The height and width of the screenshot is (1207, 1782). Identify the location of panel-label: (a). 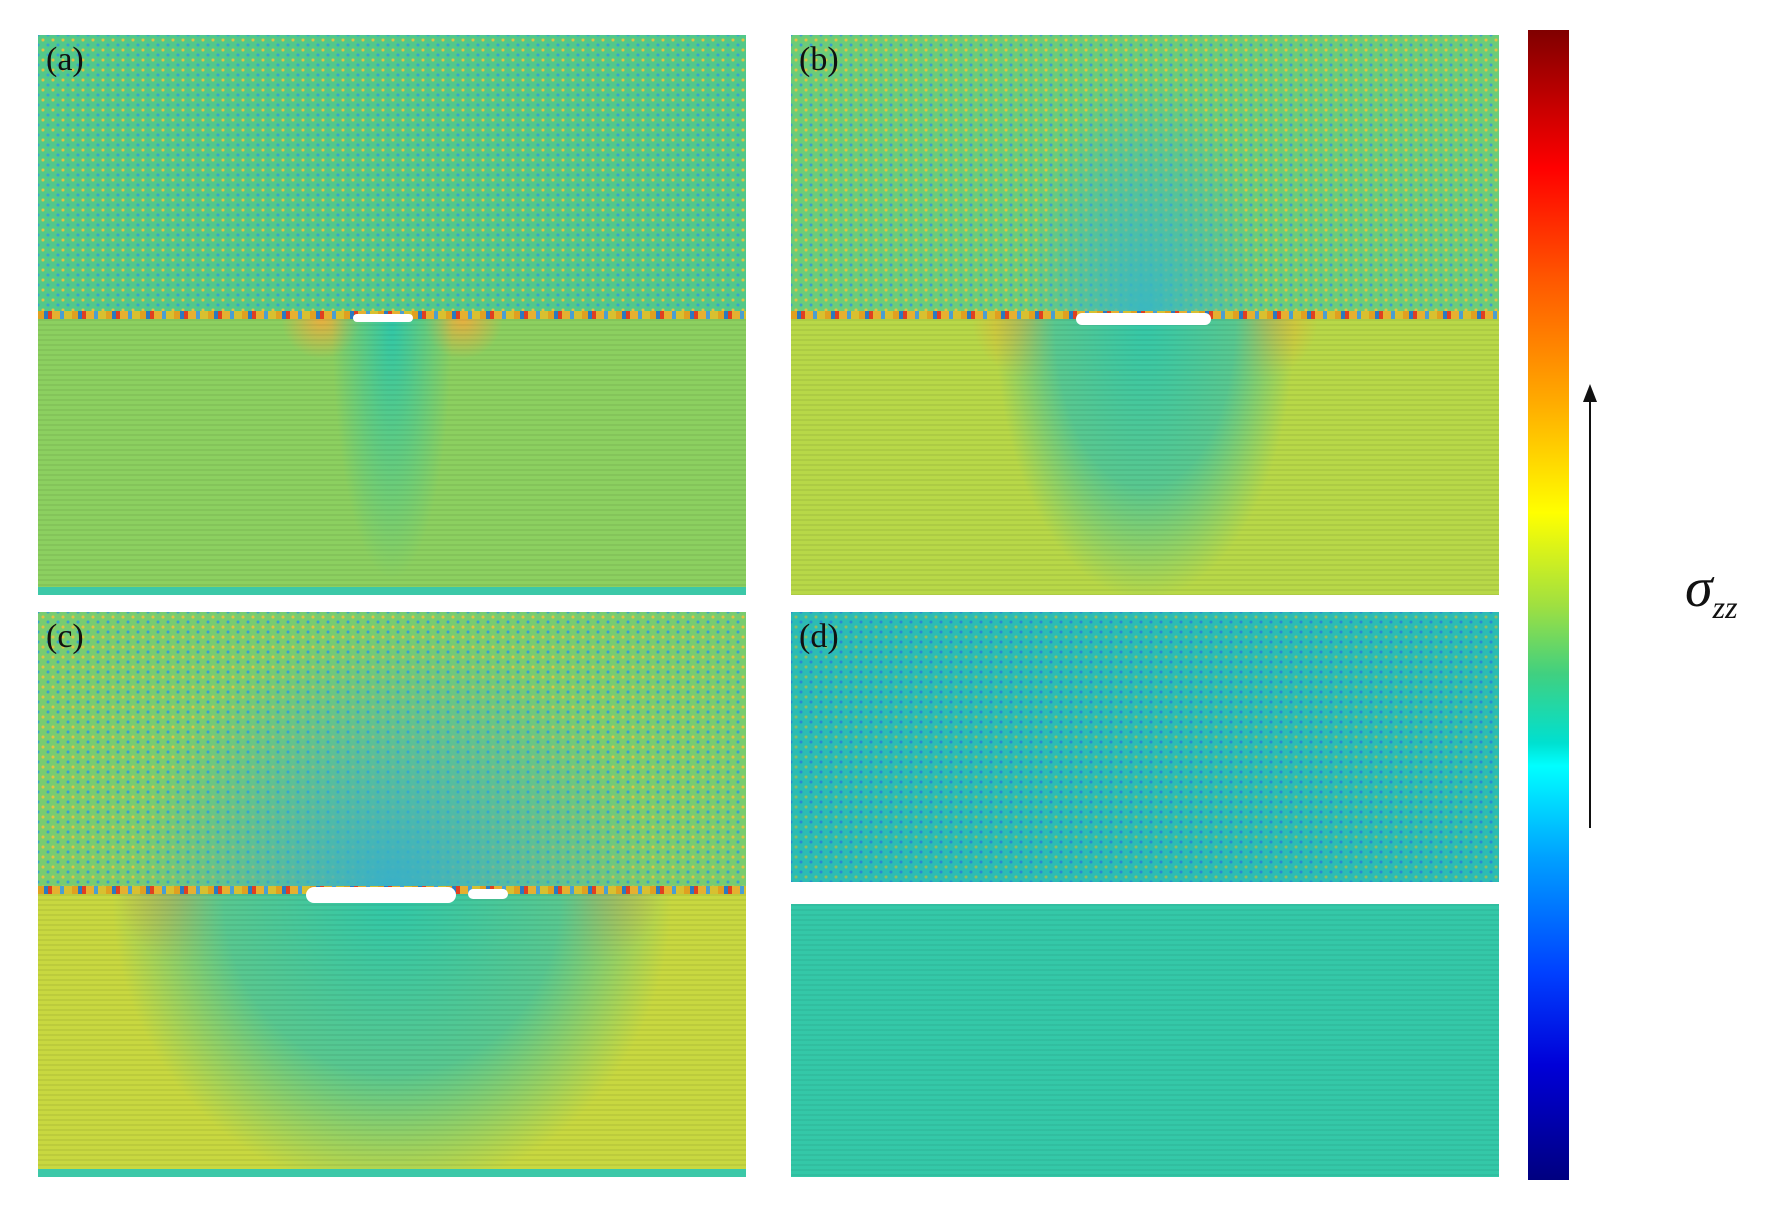
(65, 59).